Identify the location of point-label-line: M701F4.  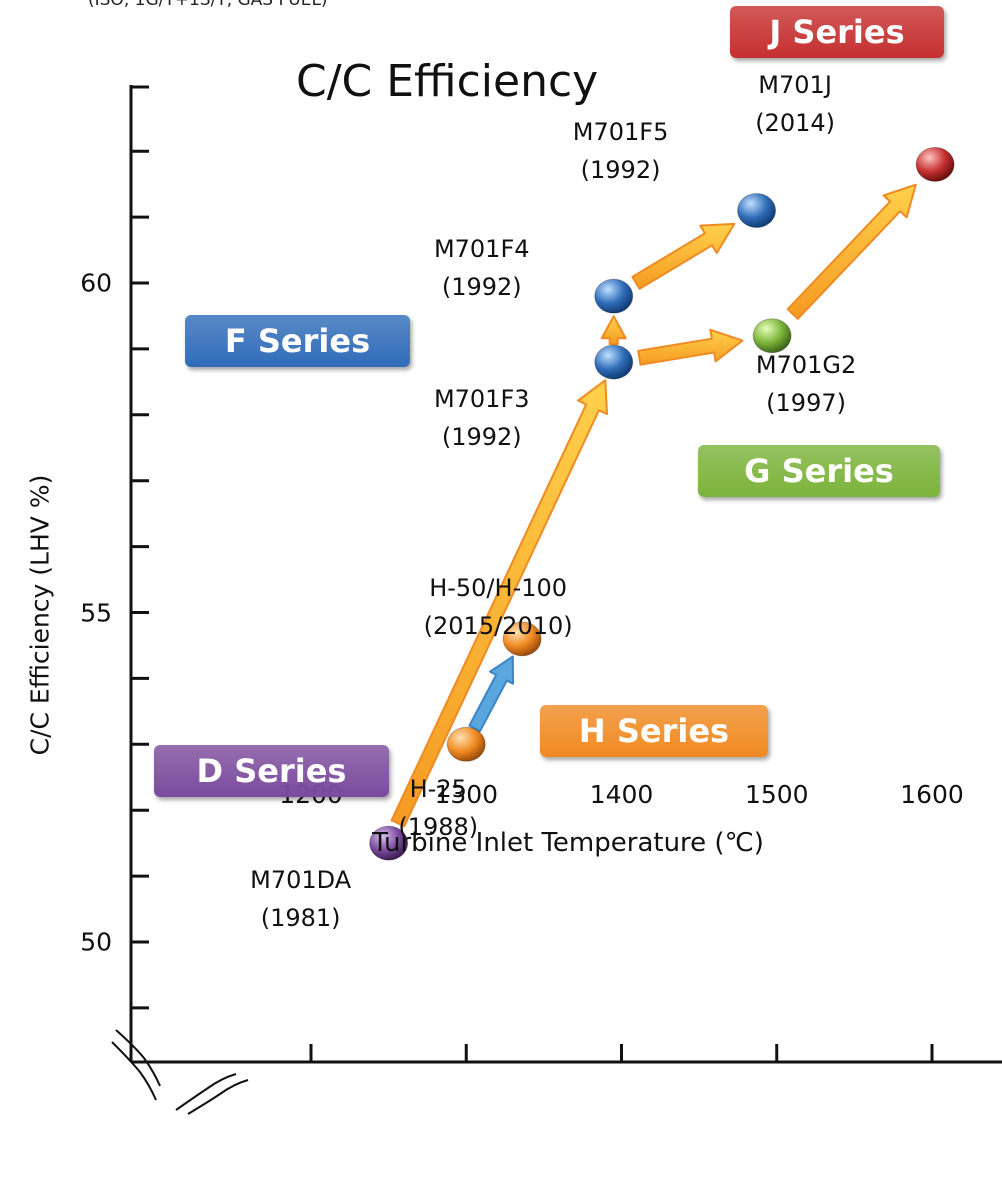
(481, 249).